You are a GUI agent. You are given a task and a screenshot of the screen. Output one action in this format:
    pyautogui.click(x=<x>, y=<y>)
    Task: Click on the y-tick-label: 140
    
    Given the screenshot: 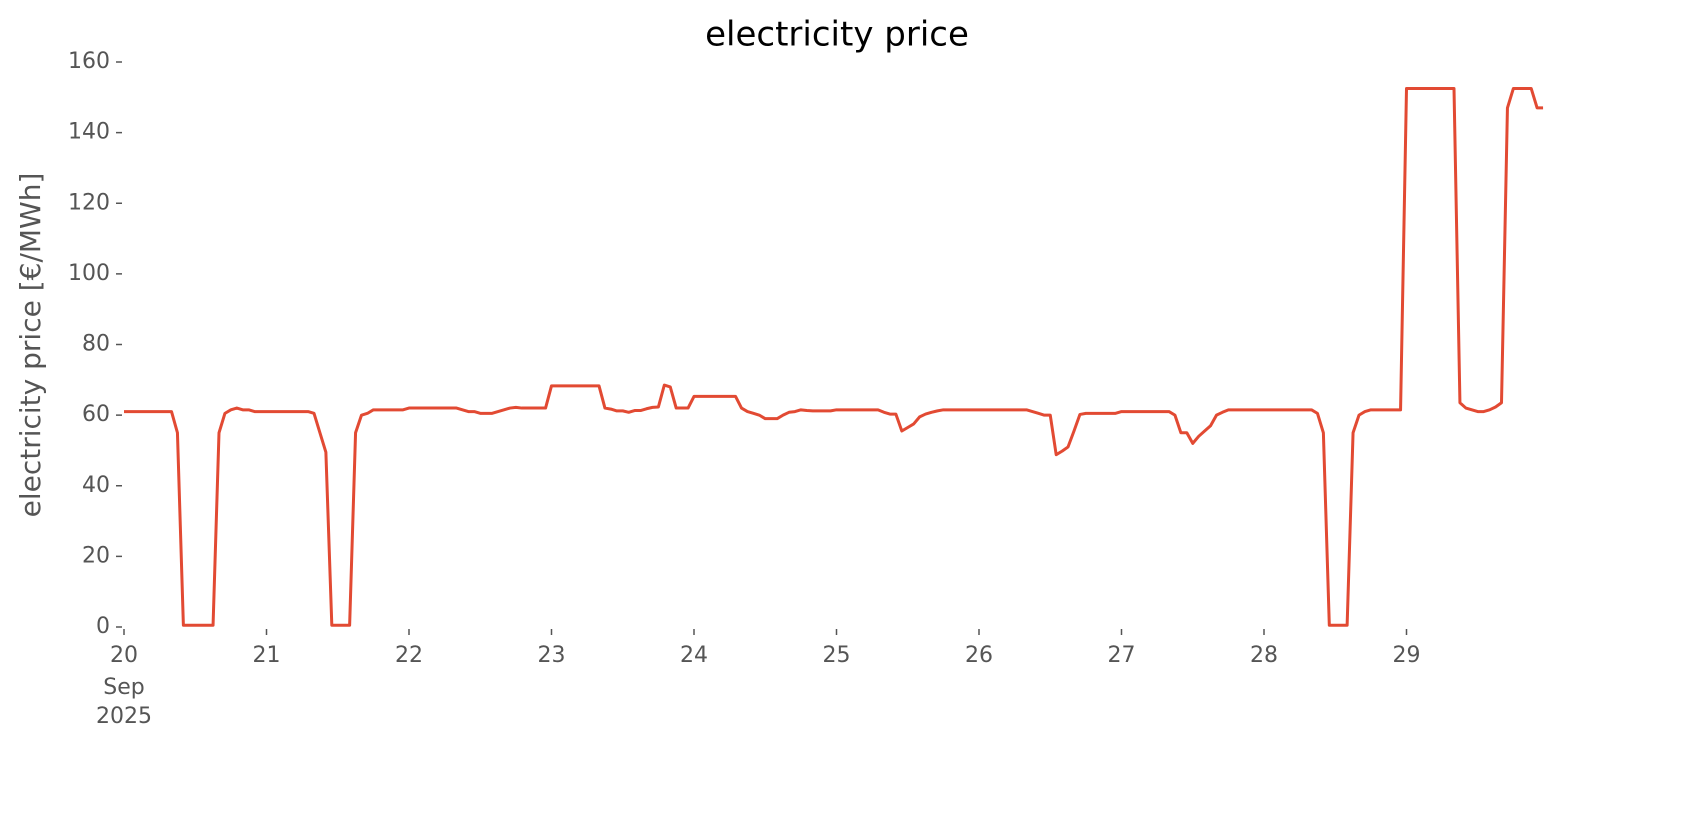 What is the action you would take?
    pyautogui.click(x=89, y=132)
    